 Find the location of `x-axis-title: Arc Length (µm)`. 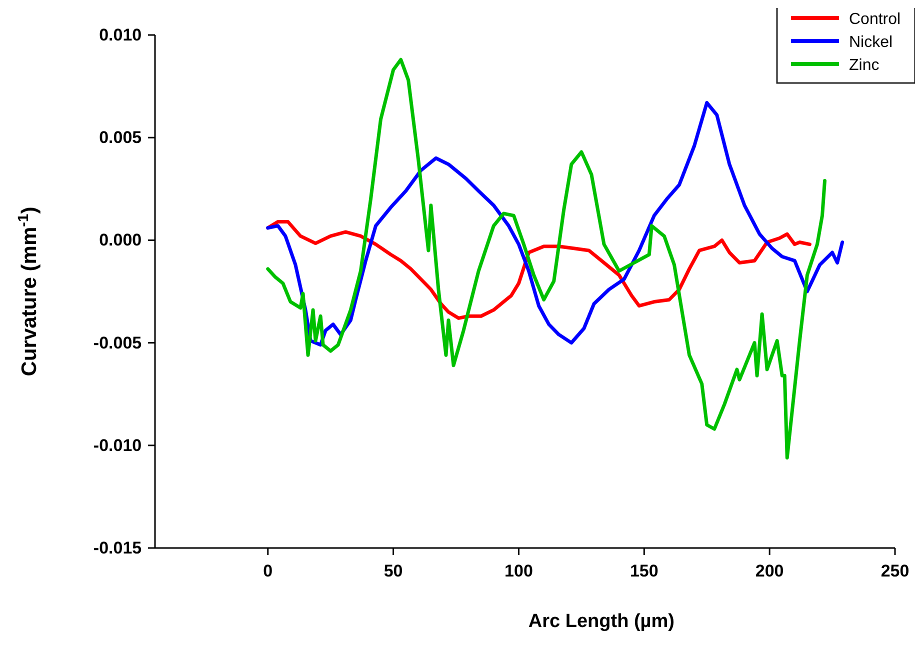

x-axis-title: Arc Length (µm) is located at coordinates (601, 621).